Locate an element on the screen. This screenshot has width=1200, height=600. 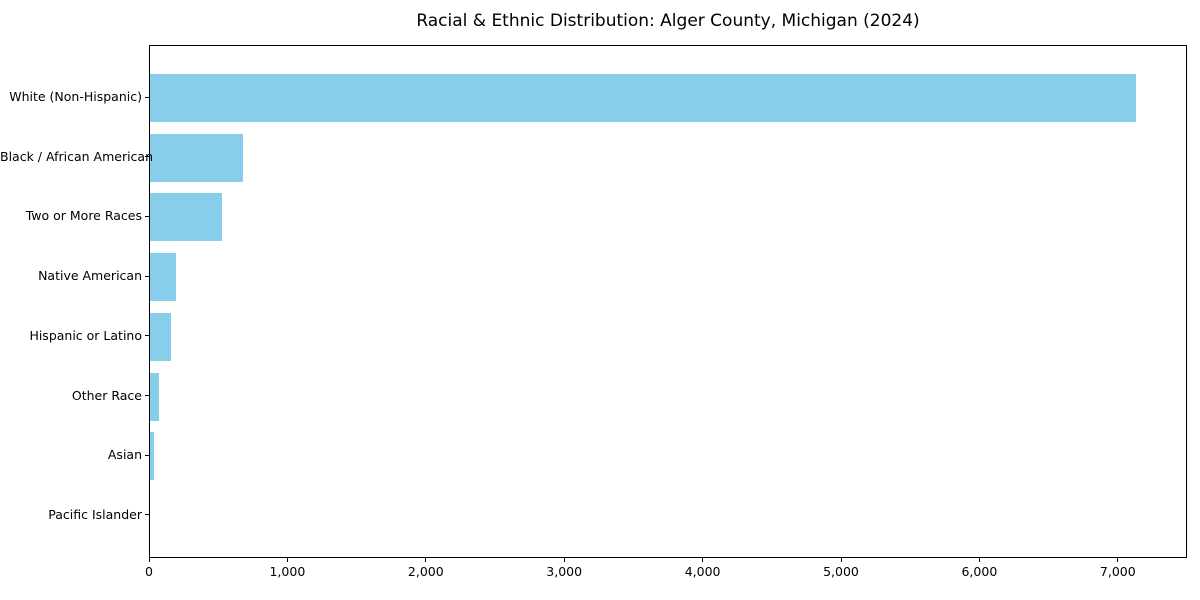
bar-two-or-more-races is located at coordinates (186, 217).